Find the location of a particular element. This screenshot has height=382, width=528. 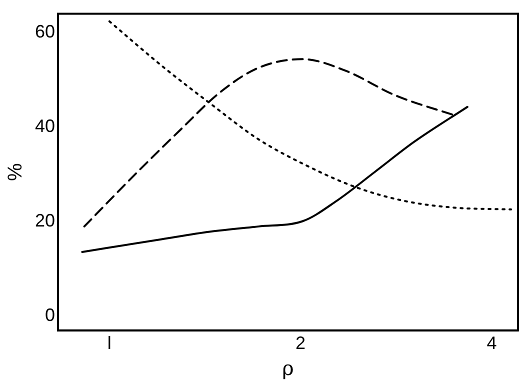

y-axis-title: % is located at coordinates (15, 172).